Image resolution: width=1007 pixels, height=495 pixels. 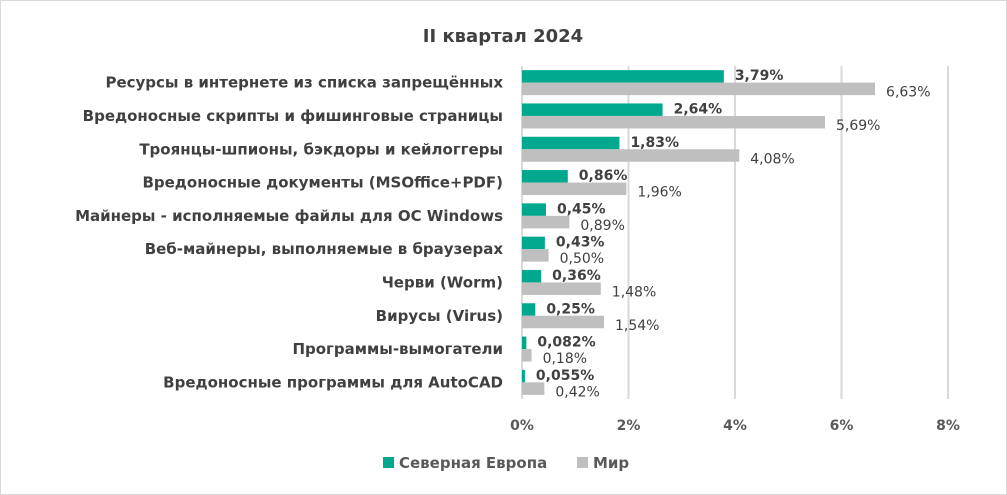 I want to click on data-label-northern-europe: 0,86%, so click(x=603, y=176).